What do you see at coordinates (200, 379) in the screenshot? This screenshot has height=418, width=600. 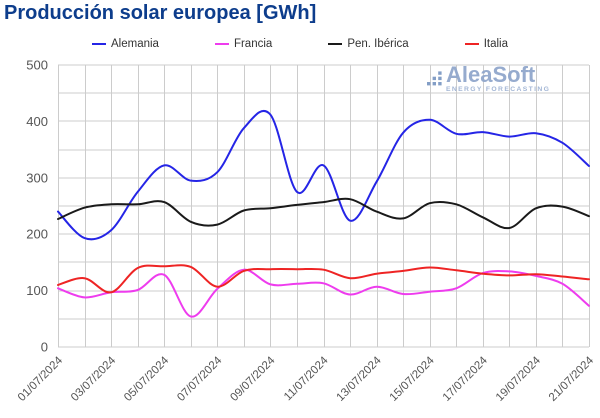 I see `x-tick-label: 07/07/2024` at bounding box center [200, 379].